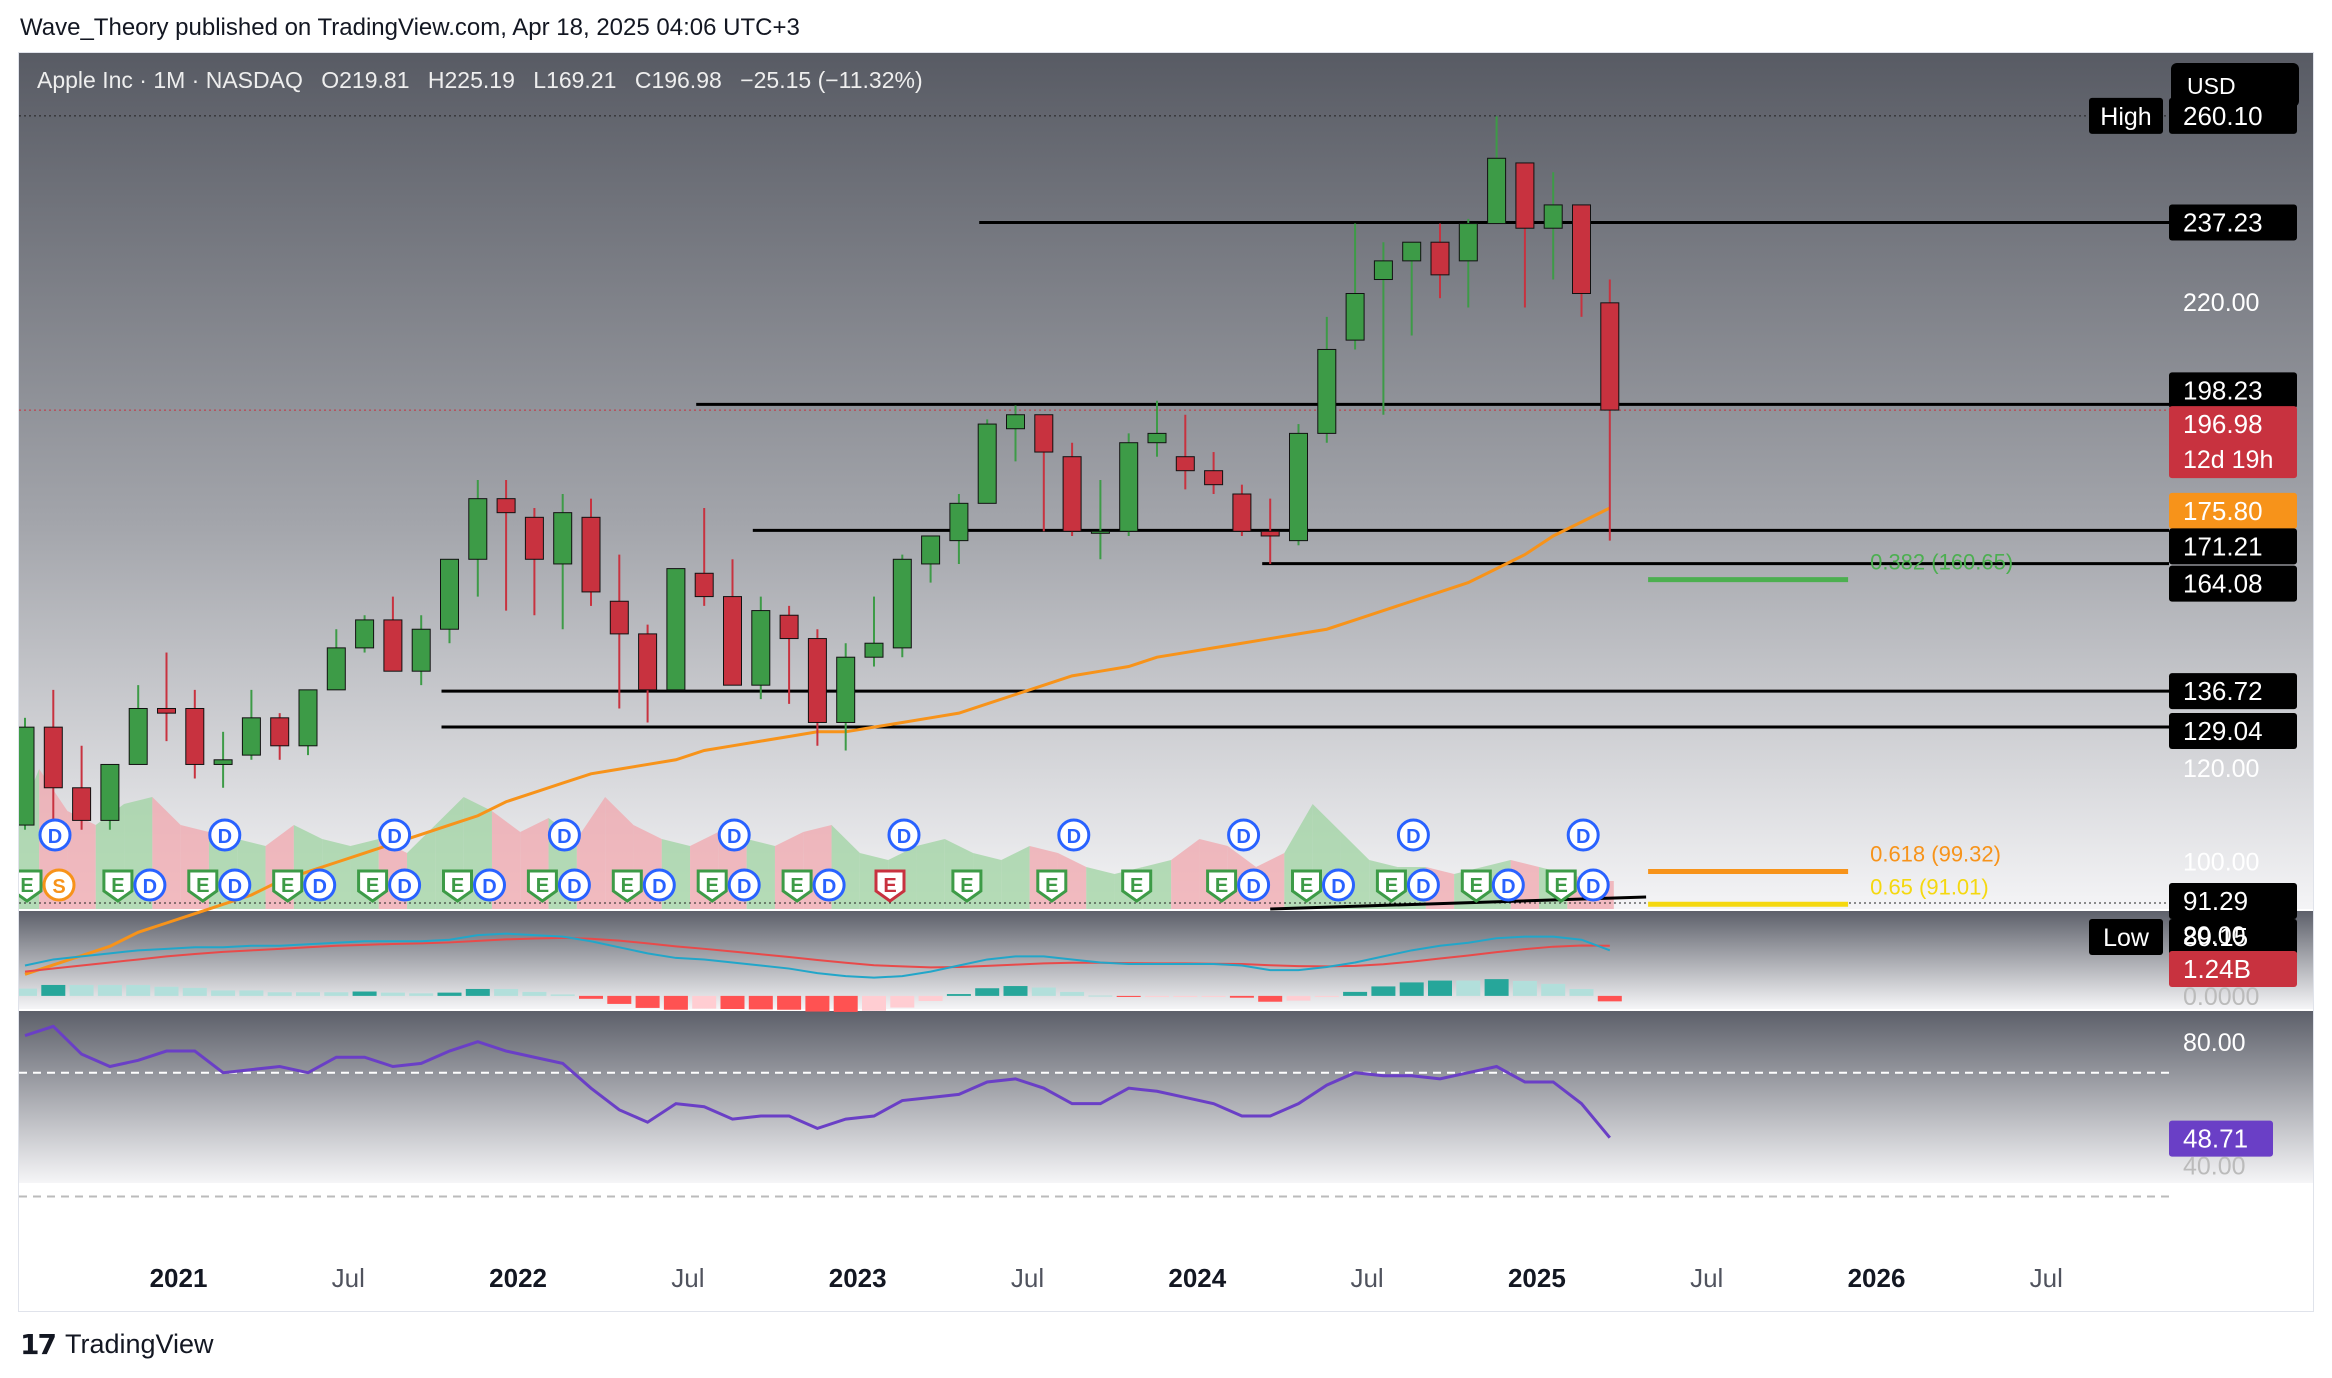  What do you see at coordinates (117, 1344) in the screenshot?
I see `tradingview-logo: 17 TradingView` at bounding box center [117, 1344].